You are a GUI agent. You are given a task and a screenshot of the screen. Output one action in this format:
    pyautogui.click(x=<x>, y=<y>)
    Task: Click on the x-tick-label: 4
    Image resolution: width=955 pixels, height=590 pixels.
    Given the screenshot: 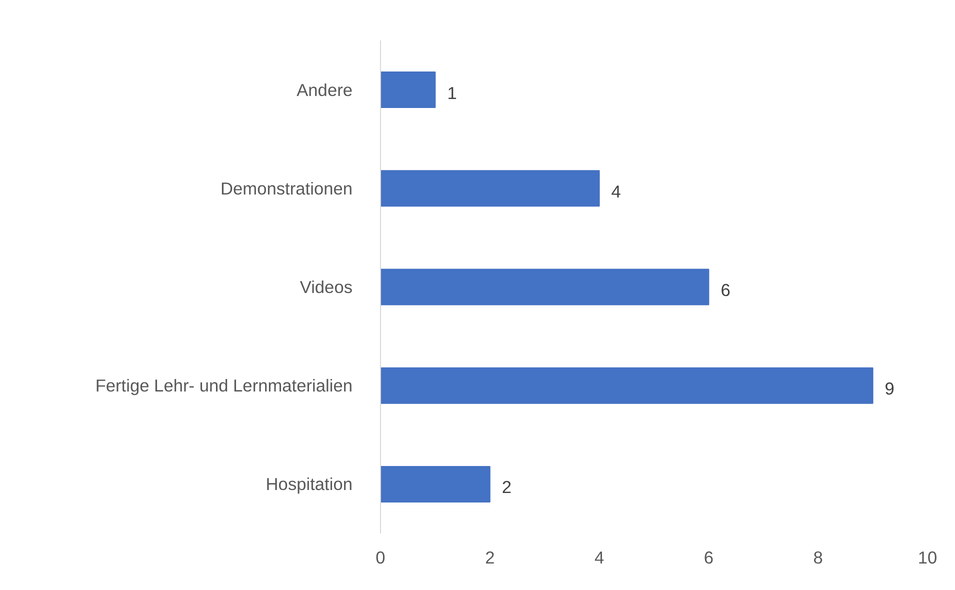 What is the action you would take?
    pyautogui.click(x=599, y=558)
    